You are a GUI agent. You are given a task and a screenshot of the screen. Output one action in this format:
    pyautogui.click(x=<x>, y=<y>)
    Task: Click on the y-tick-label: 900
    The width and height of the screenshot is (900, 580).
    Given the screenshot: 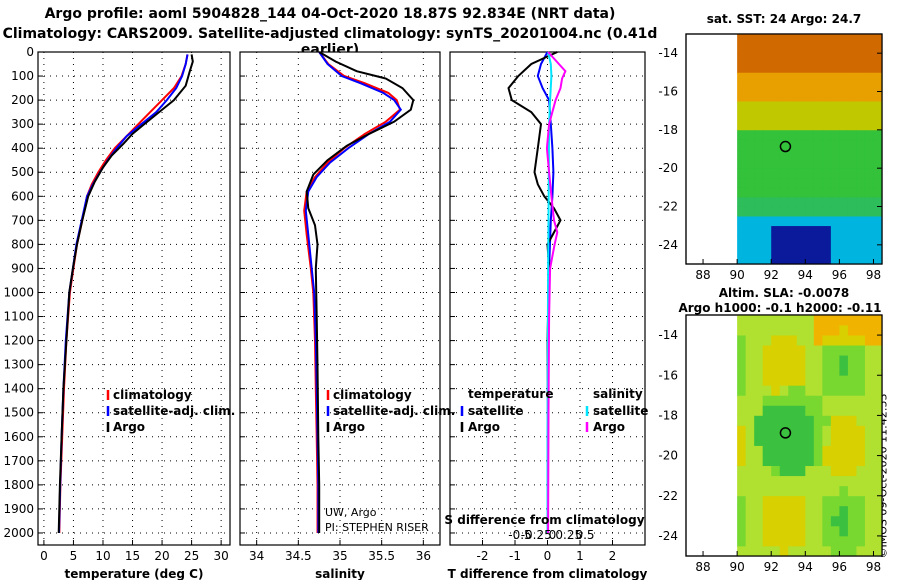 What is the action you would take?
    pyautogui.click(x=22, y=268)
    